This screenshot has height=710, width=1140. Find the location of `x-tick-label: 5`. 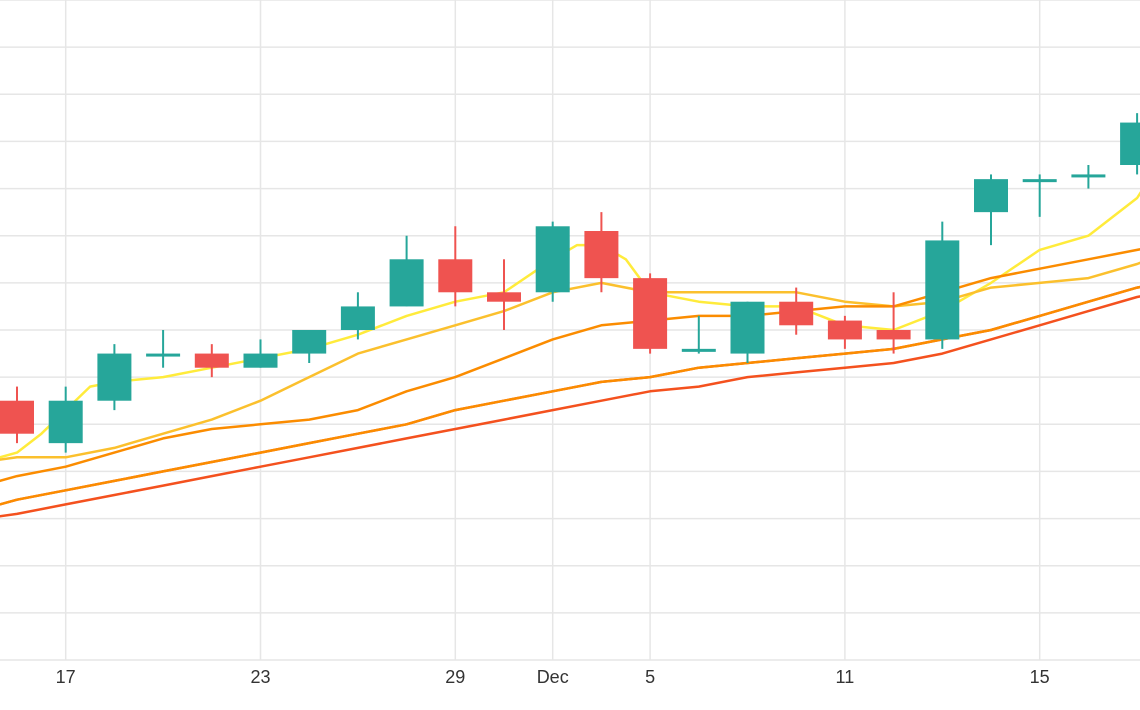

x-tick-label: 5 is located at coordinates (650, 677).